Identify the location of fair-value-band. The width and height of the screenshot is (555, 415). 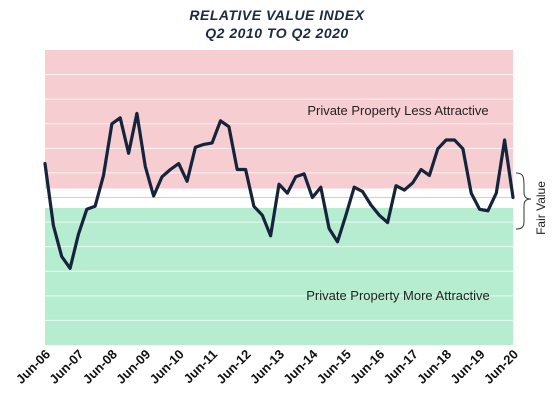
(279, 198).